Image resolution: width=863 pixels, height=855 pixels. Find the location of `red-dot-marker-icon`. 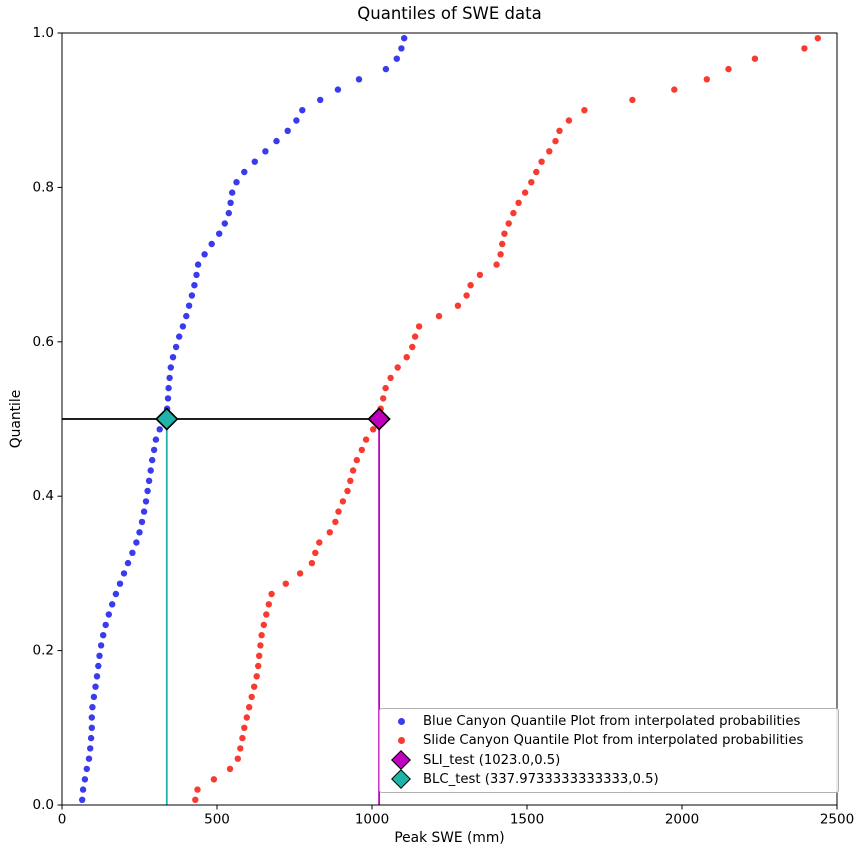

red-dot-marker-icon is located at coordinates (401, 741).